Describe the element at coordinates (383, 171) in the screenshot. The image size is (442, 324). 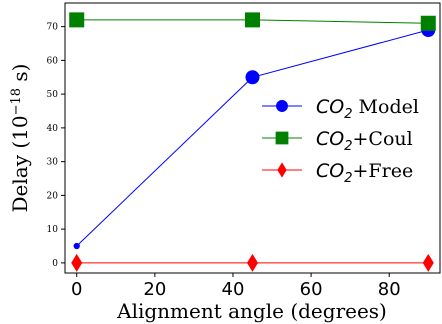
I see `legend-label-suffix: +Free` at that location.